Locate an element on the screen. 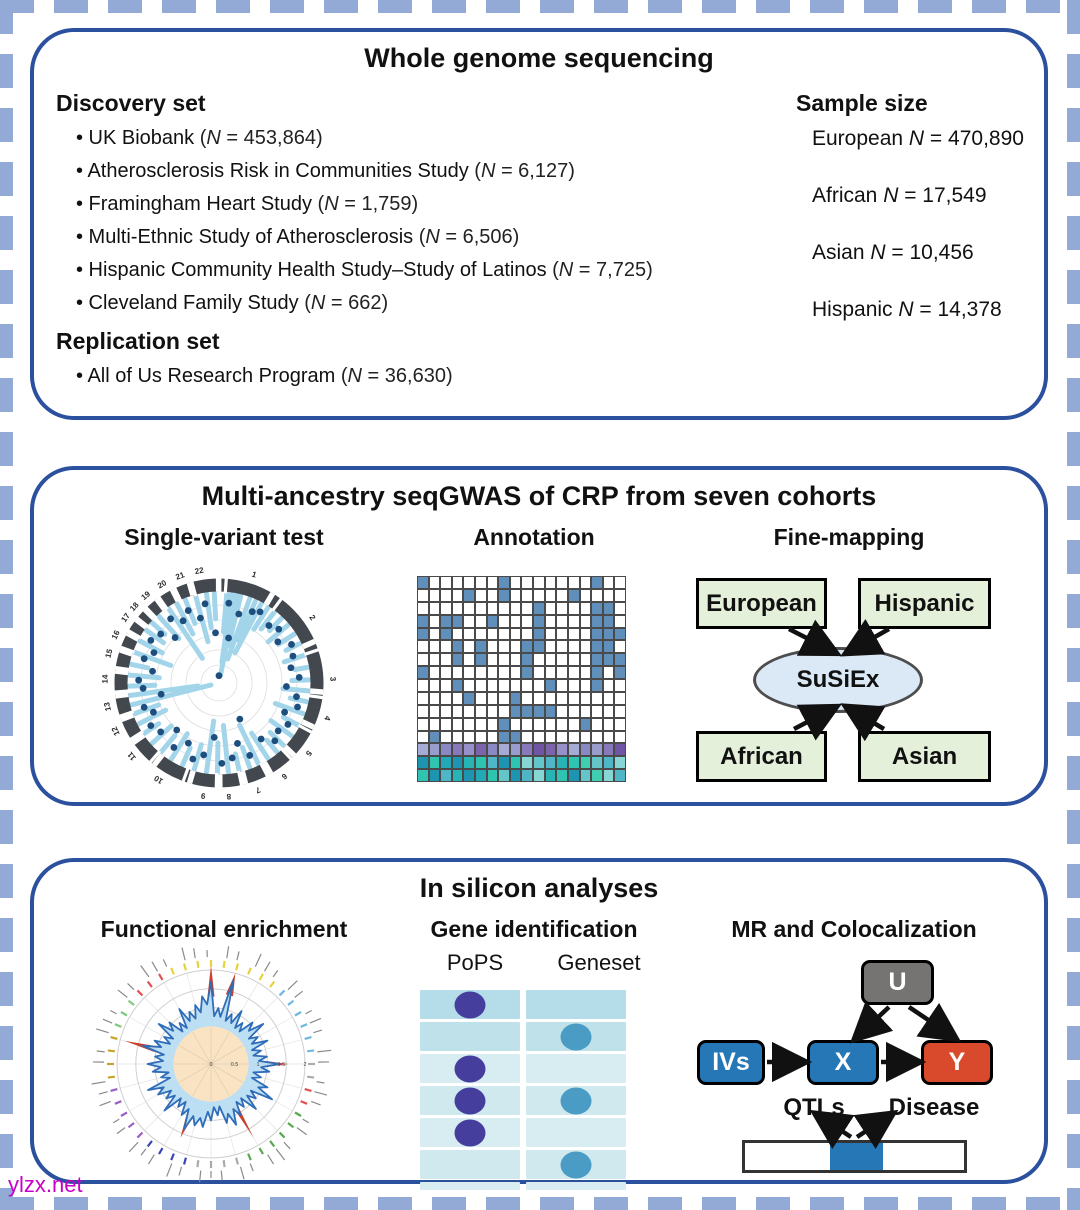 The image size is (1080, 1210). dashed-frame-right is located at coordinates (1073, 605).